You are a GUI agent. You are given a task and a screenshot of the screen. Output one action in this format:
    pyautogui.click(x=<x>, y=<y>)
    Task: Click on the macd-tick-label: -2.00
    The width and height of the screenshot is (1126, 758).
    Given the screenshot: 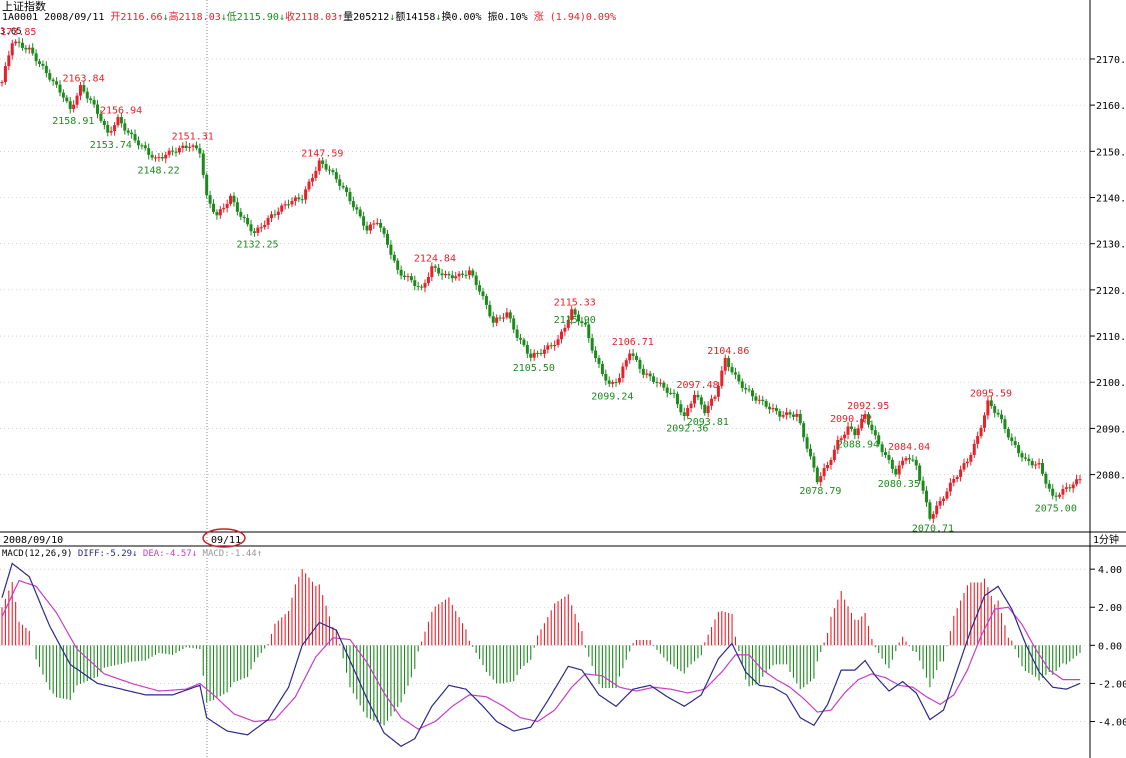 What is the action you would take?
    pyautogui.click(x=1112, y=684)
    